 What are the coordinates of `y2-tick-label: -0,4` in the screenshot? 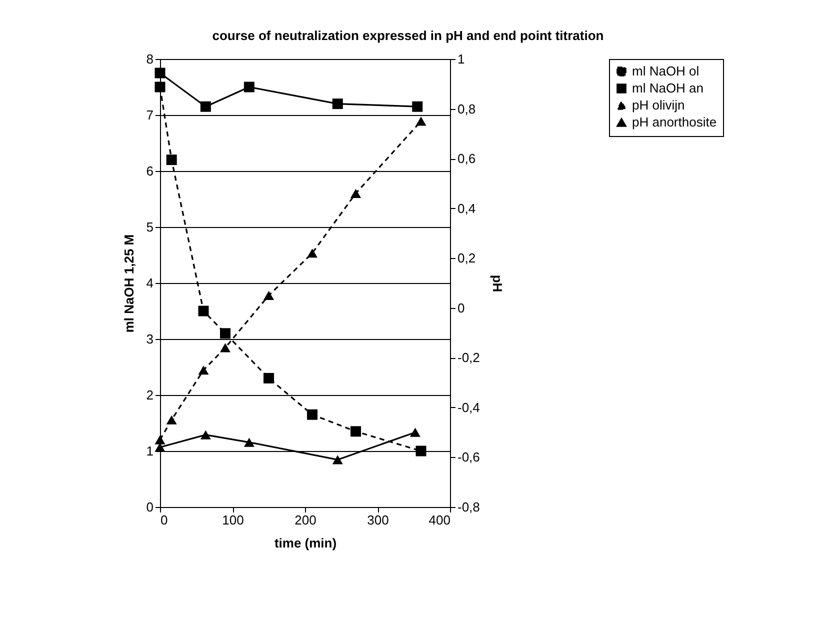 It's located at (469, 407).